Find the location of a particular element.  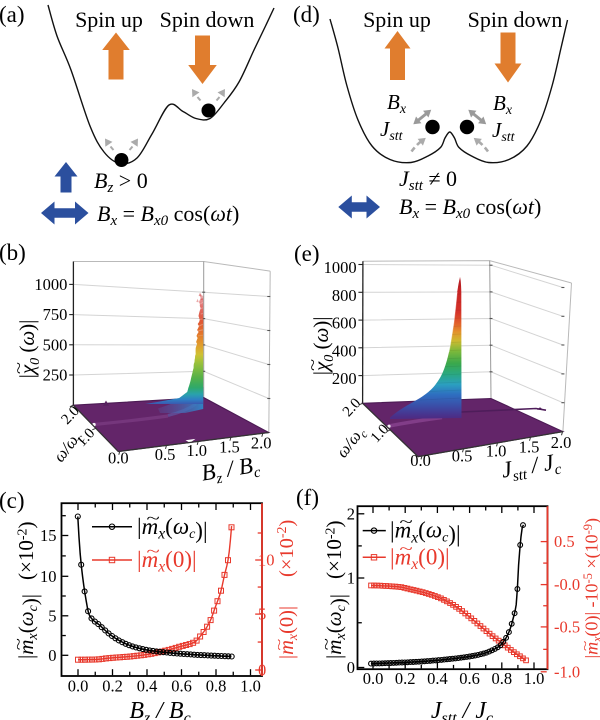

svg-text: 250 is located at coordinates (55, 375).